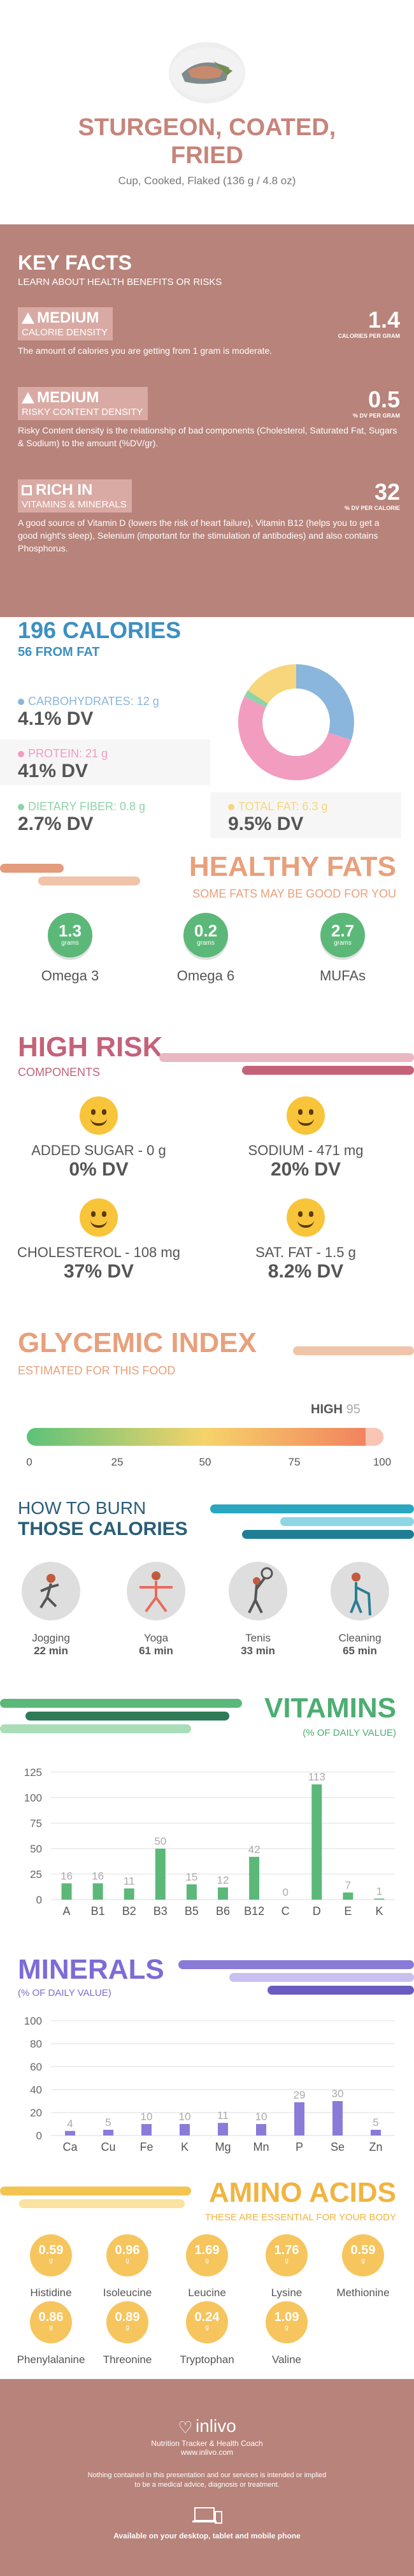 The image size is (414, 2576). Describe the element at coordinates (286, 1911) in the screenshot. I see `vitamins-category-C: C` at that location.